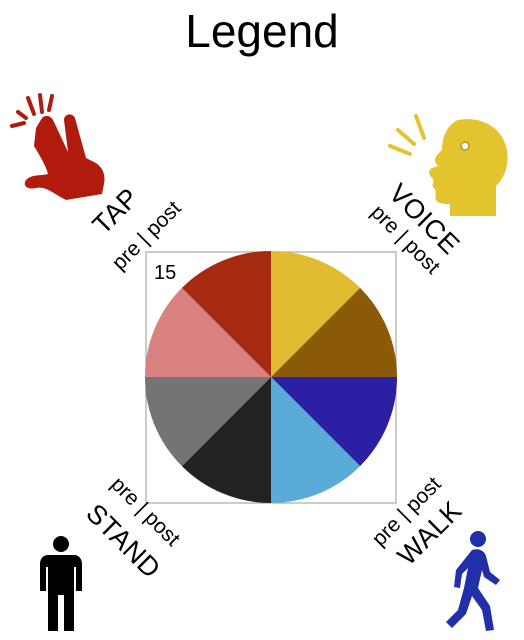 The image size is (524, 640). Describe the element at coordinates (316, 440) in the screenshot. I see `wedge-walk-post` at that location.